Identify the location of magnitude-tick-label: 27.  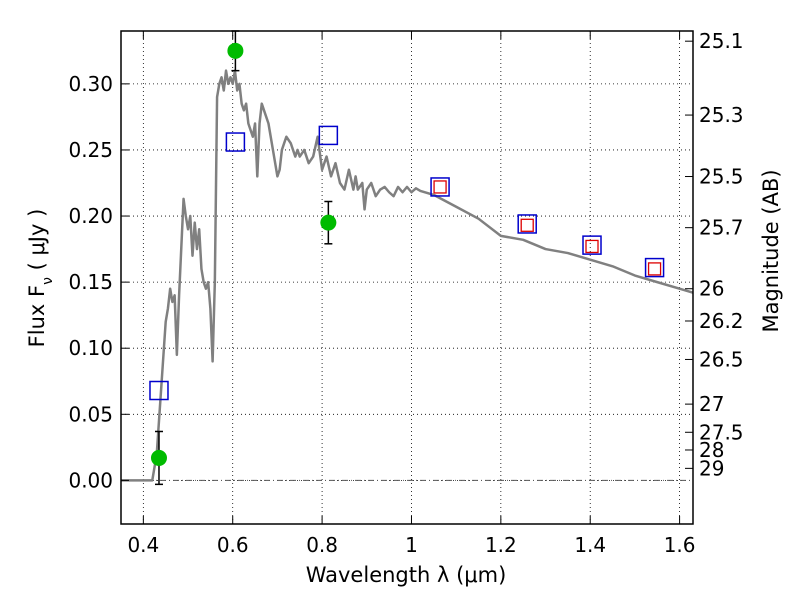
(711, 404).